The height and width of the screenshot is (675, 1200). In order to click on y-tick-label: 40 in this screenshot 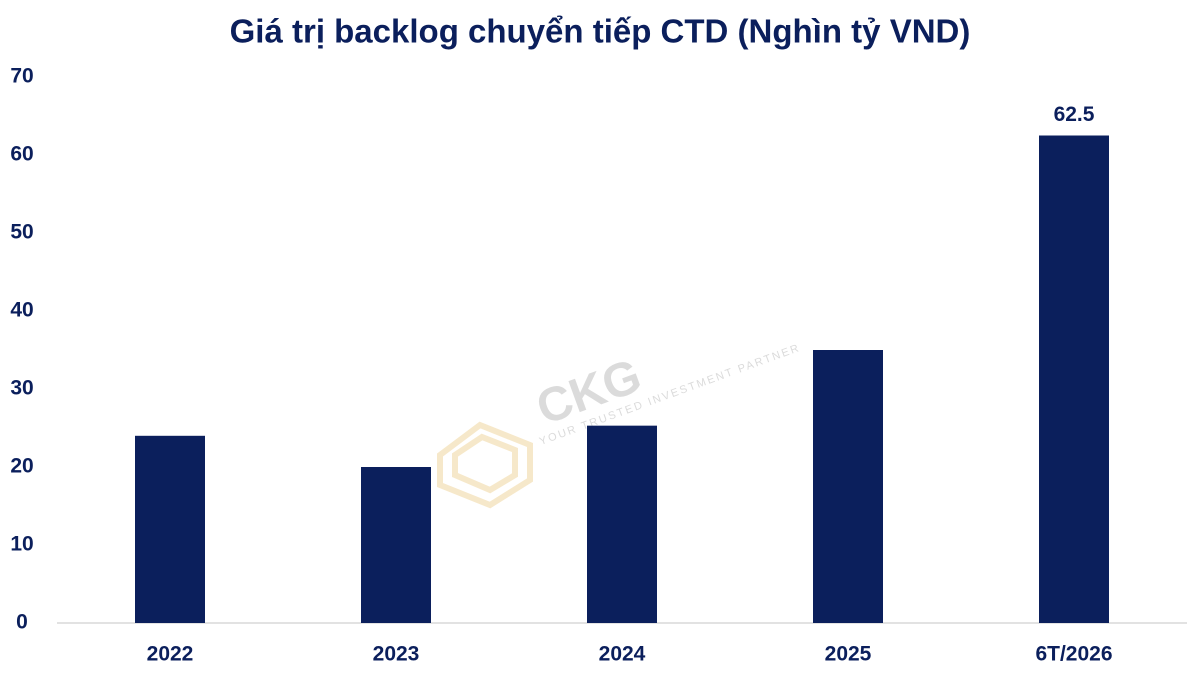, I will do `click(21, 310)`.